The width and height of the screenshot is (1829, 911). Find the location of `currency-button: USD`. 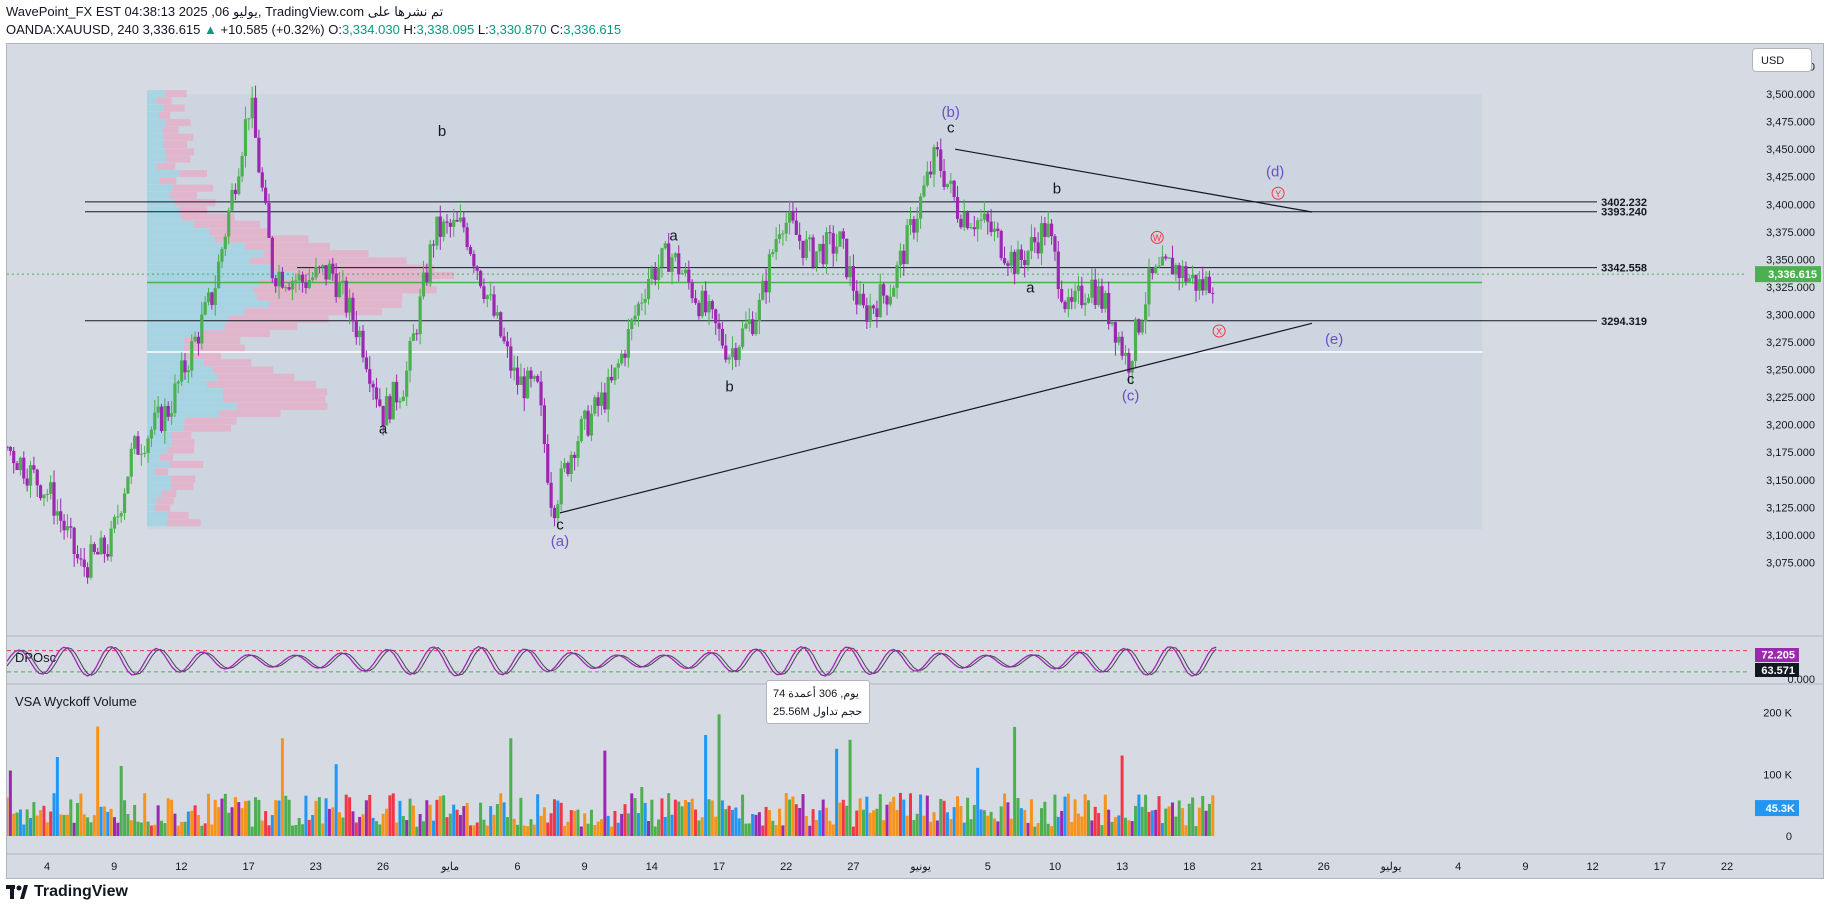

currency-button: USD is located at coordinates (1782, 60).